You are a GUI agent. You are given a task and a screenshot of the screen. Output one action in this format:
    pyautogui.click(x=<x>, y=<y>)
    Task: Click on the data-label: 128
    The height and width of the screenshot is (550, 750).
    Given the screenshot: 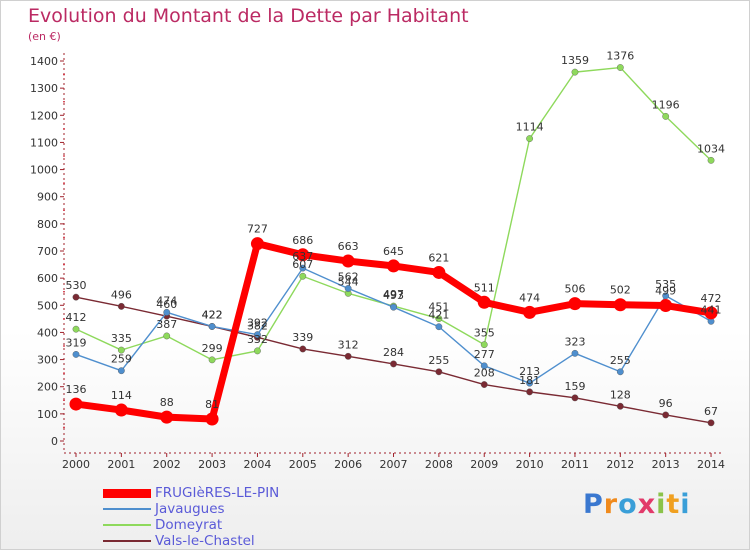 What is the action you would take?
    pyautogui.click(x=620, y=394)
    